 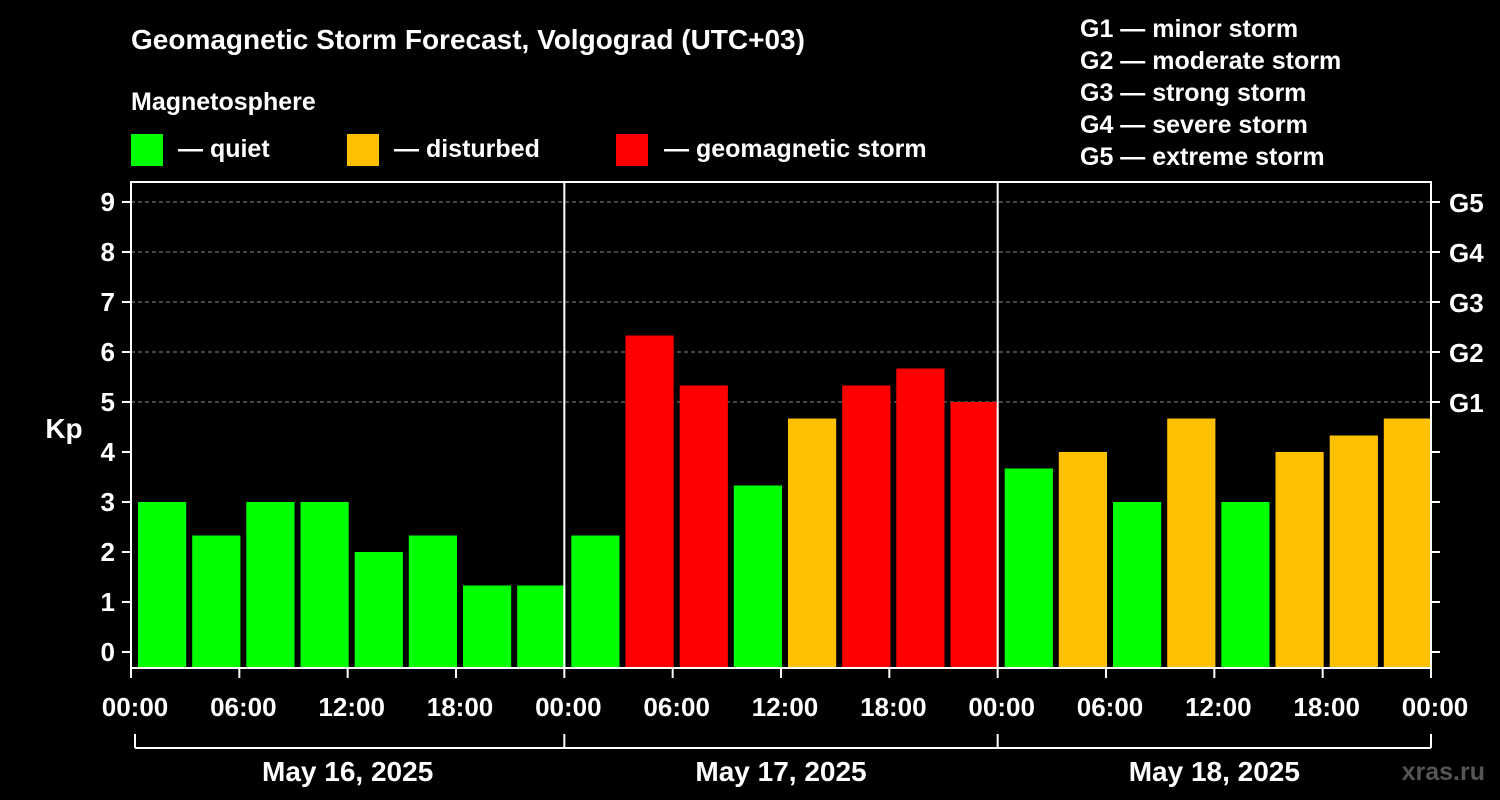 What do you see at coordinates (108, 352) in the screenshot?
I see `y-tick-label: 6` at bounding box center [108, 352].